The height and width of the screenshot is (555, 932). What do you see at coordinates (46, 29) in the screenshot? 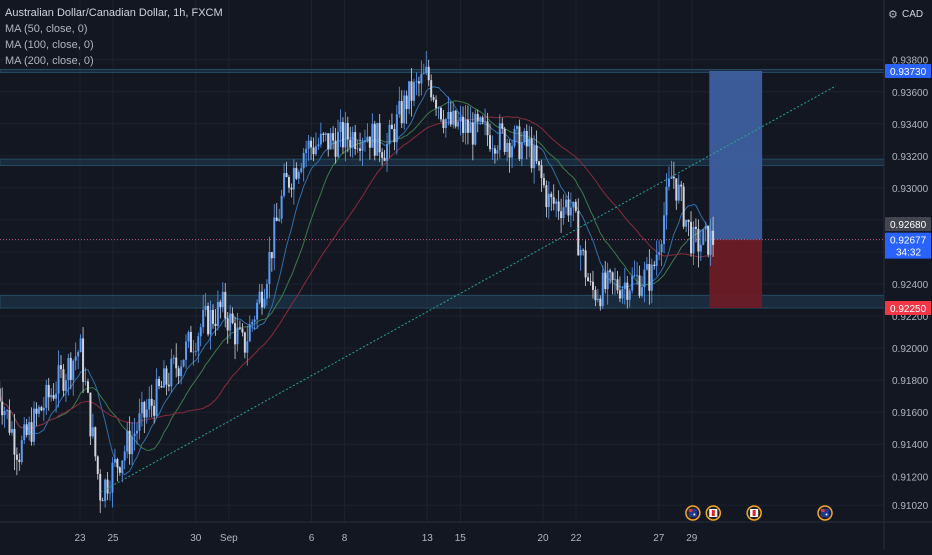
I see `indicator-ma50-label: MA (50, close, 0)` at bounding box center [46, 29].